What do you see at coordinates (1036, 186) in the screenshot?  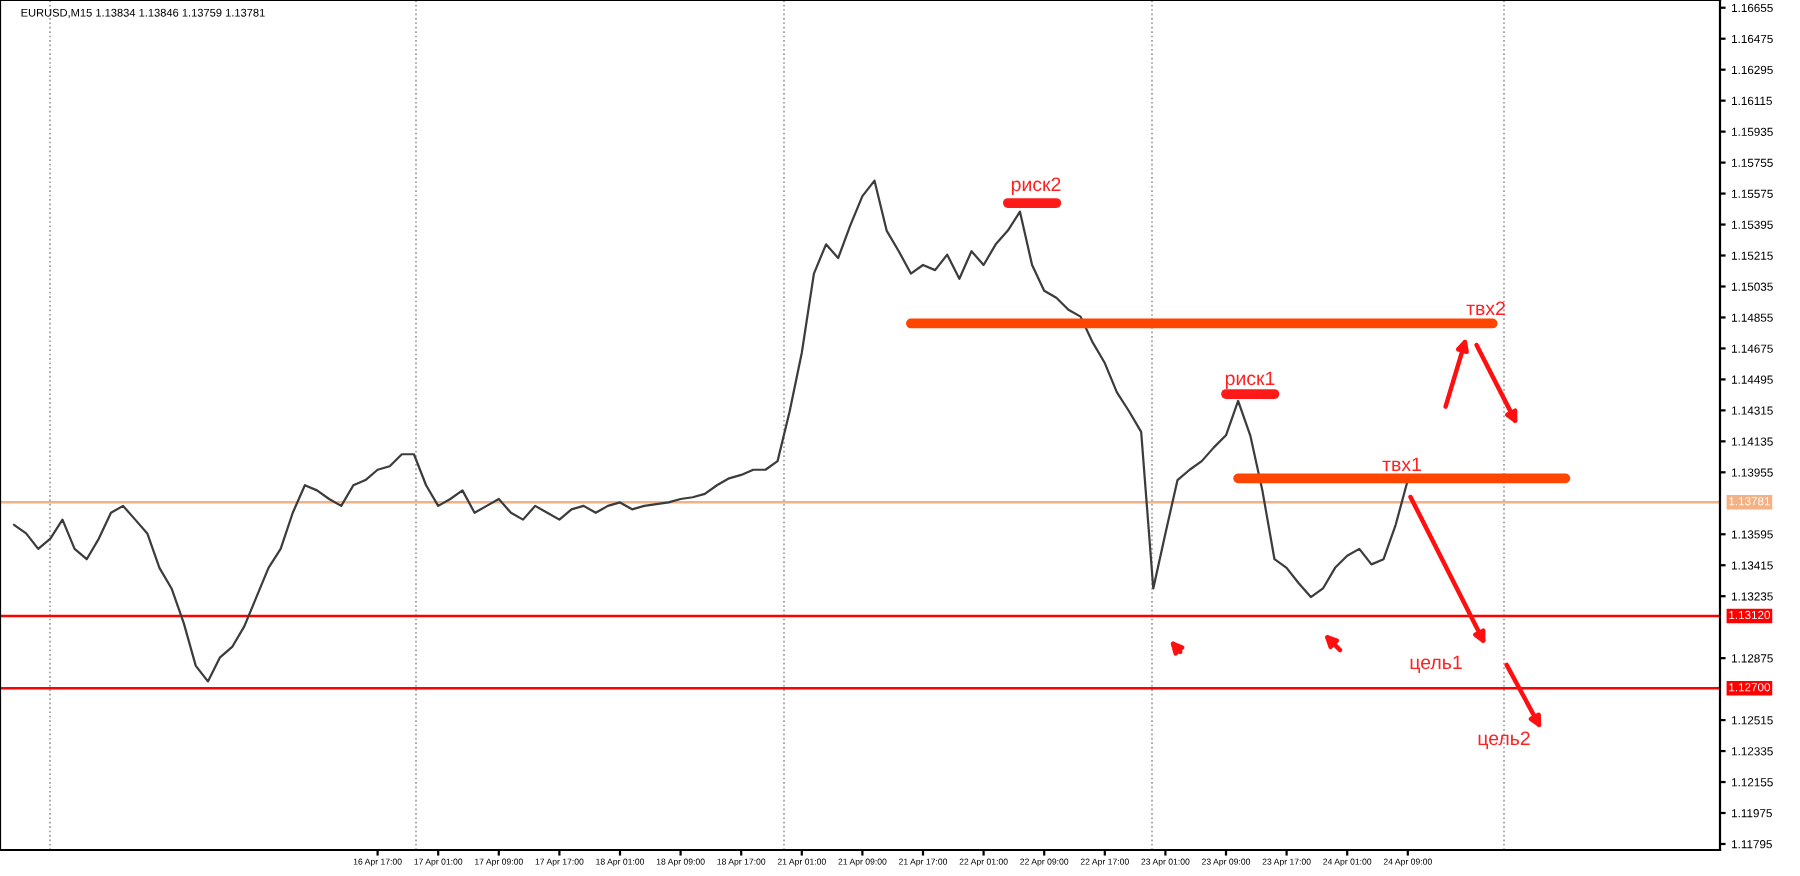 I see `annotation: риск2` at bounding box center [1036, 186].